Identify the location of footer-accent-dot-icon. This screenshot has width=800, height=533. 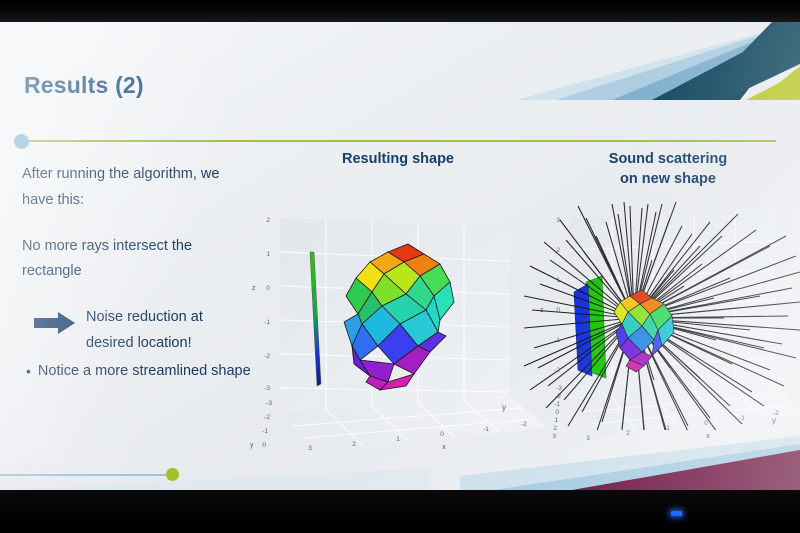
(172, 474).